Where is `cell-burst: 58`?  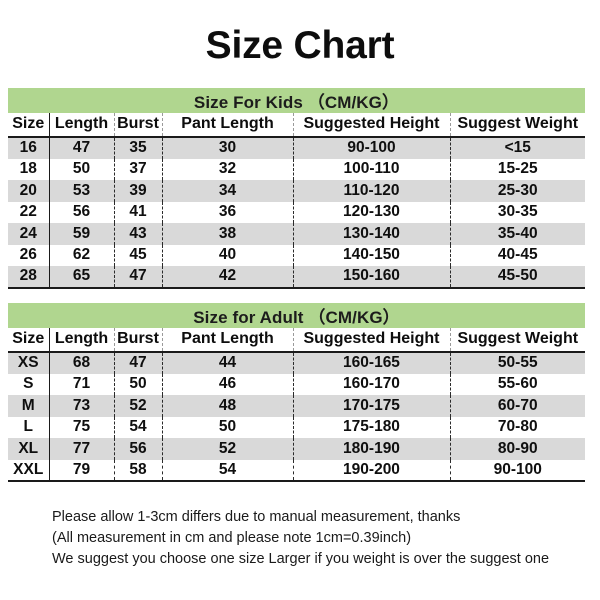 cell-burst: 58 is located at coordinates (138, 470).